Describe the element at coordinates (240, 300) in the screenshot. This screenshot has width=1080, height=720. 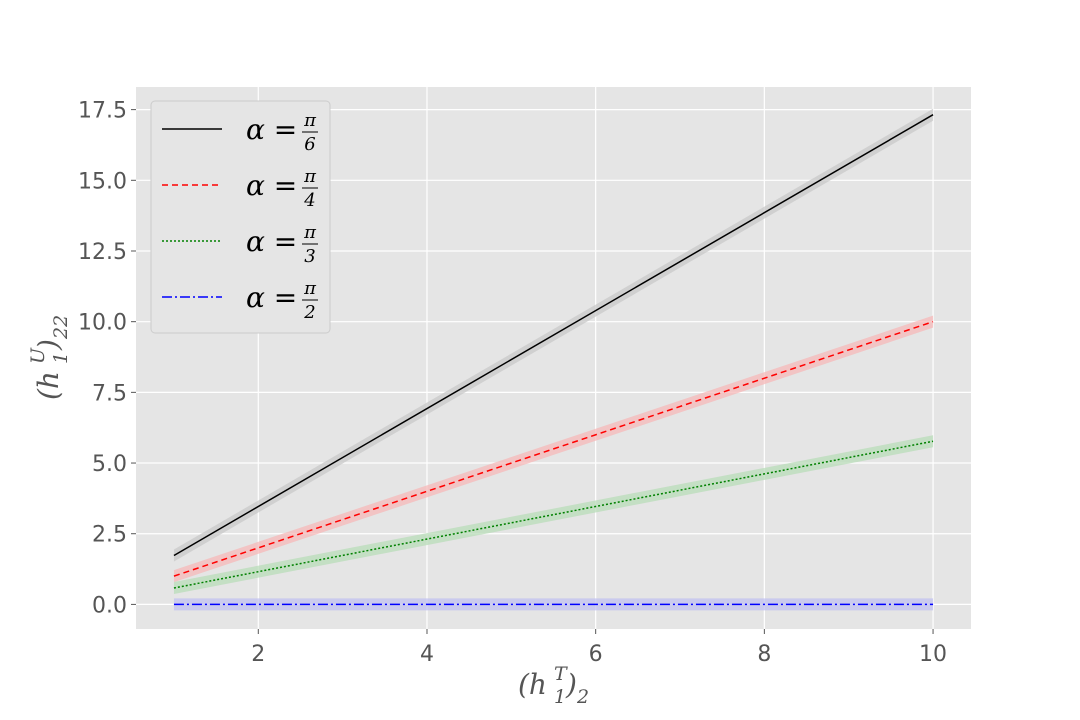
I see `legend-item: α = π 2` at that location.